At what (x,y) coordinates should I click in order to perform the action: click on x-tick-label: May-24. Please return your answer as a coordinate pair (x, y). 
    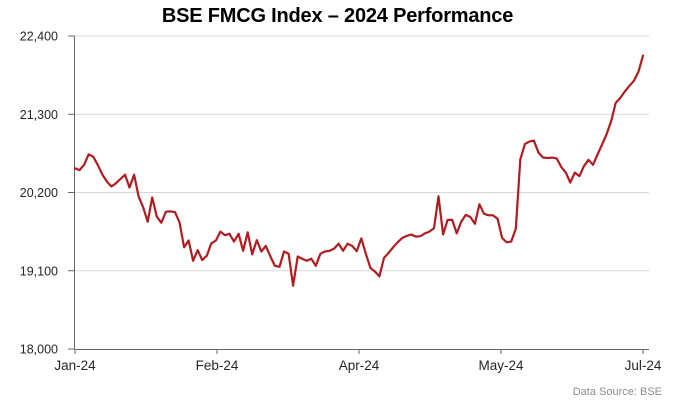
    Looking at the image, I should click on (501, 365).